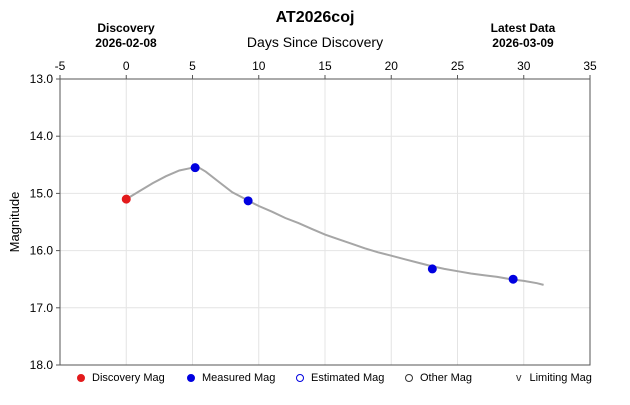 This screenshot has height=405, width=630. I want to click on legend-label: Other Mag, so click(446, 378).